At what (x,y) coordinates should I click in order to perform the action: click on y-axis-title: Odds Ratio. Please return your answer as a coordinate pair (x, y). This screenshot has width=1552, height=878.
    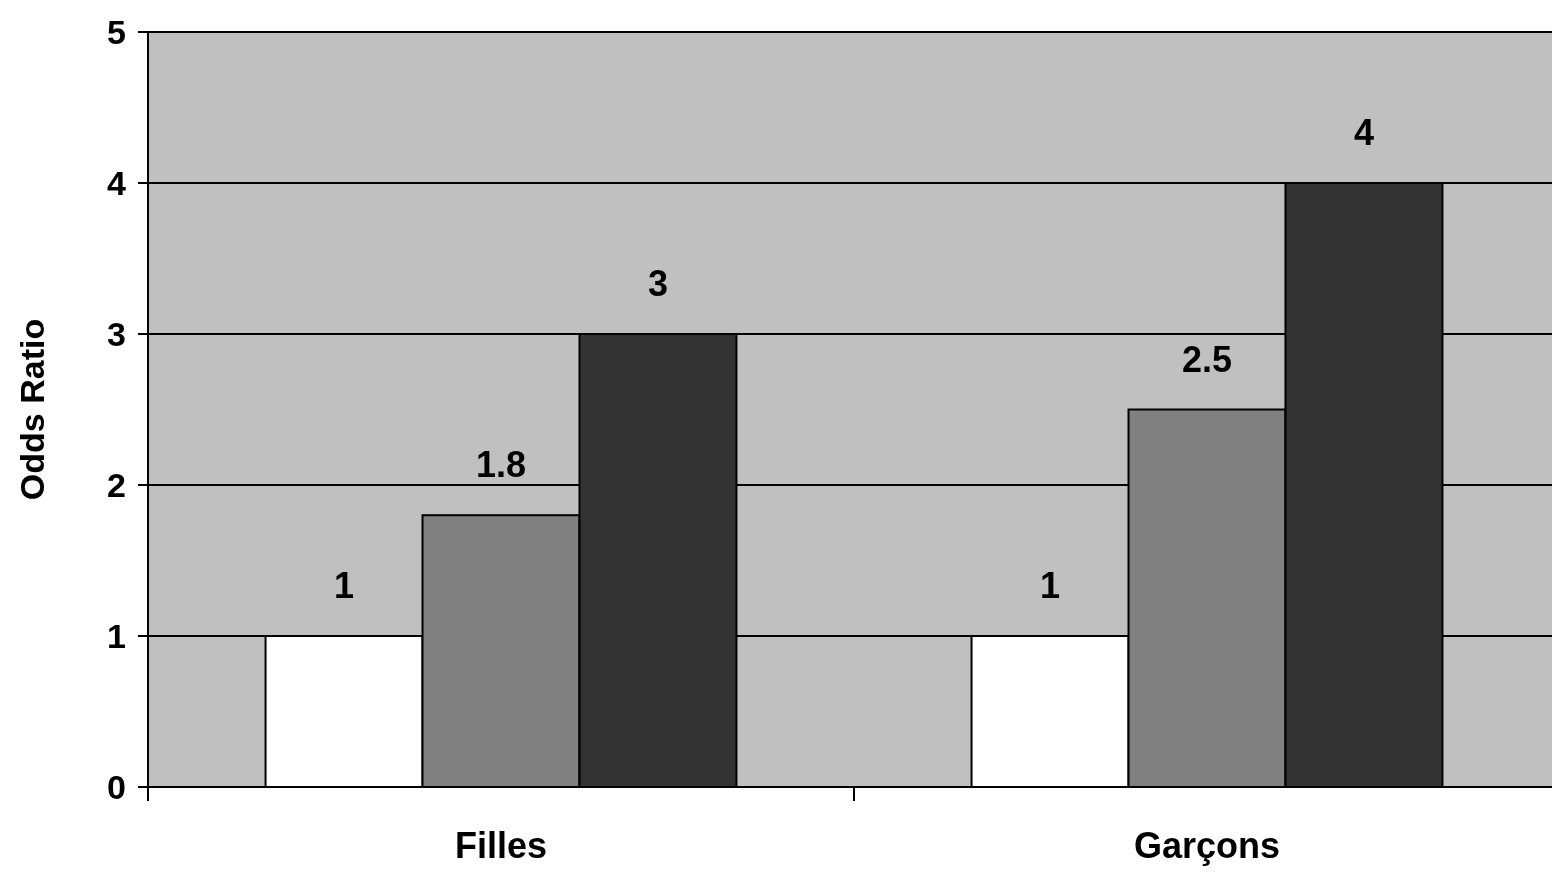
    Looking at the image, I should click on (32, 409).